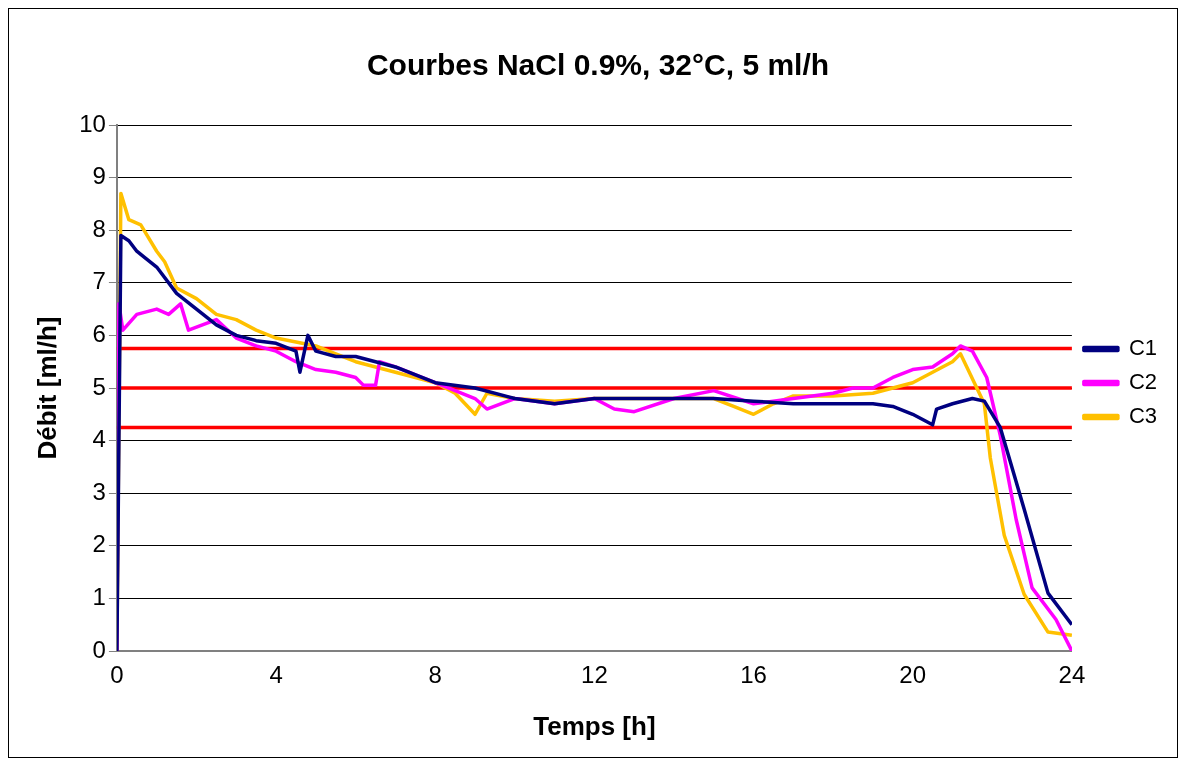 The width and height of the screenshot is (1188, 767). I want to click on y-tick-label: 2, so click(99, 544).